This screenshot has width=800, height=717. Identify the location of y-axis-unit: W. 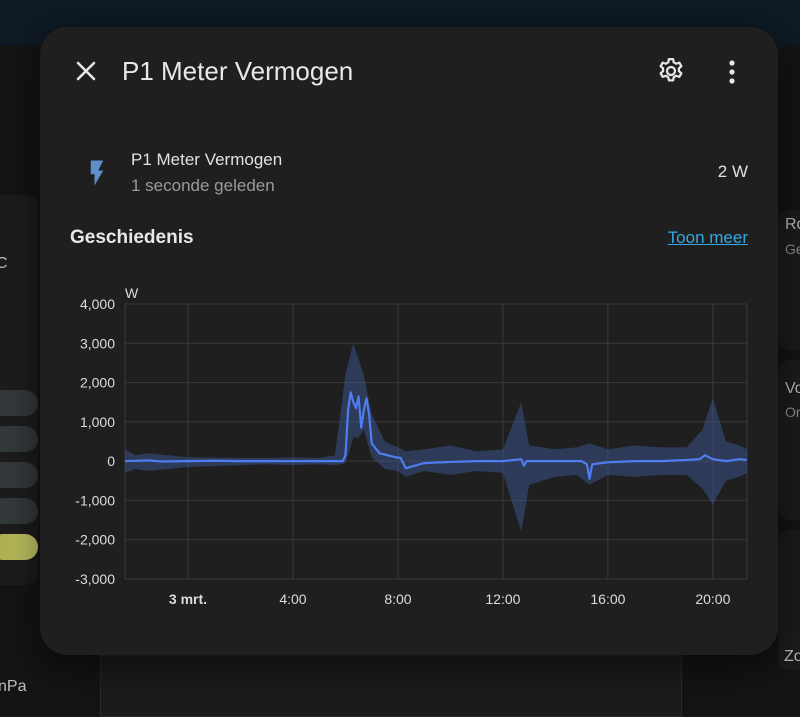
(132, 293).